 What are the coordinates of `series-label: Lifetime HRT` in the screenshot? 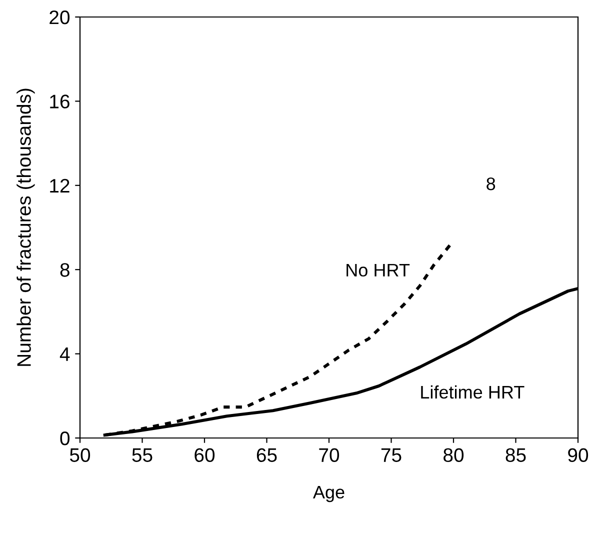 It's located at (472, 392).